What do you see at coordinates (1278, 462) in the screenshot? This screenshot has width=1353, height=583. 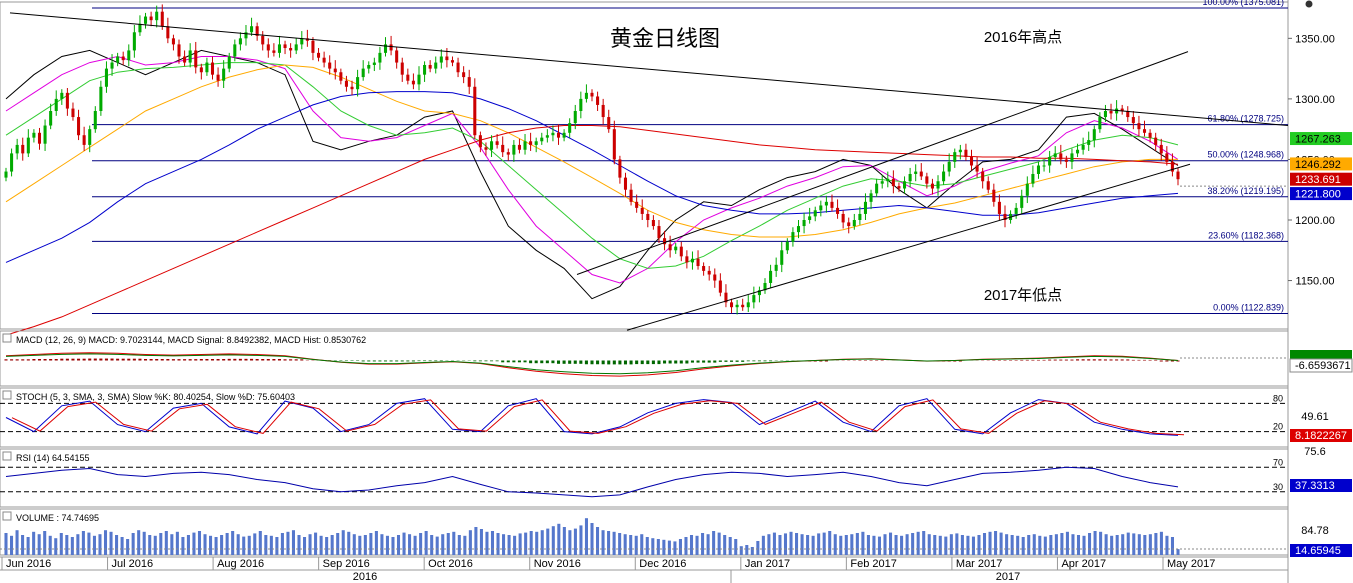 I see `rsi-level-label: 70` at bounding box center [1278, 462].